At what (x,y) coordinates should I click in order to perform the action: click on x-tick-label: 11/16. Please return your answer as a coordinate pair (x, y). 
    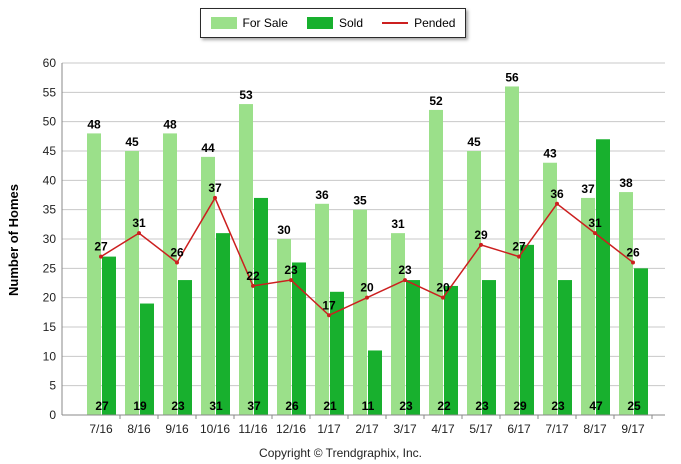
    Looking at the image, I should click on (252, 429).